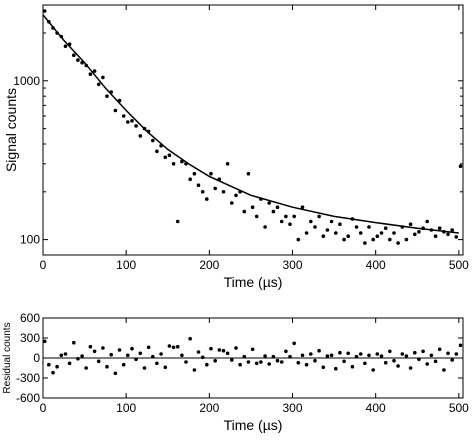 The height and width of the screenshot is (442, 474). I want to click on y-tick-label: 100, so click(30, 240).